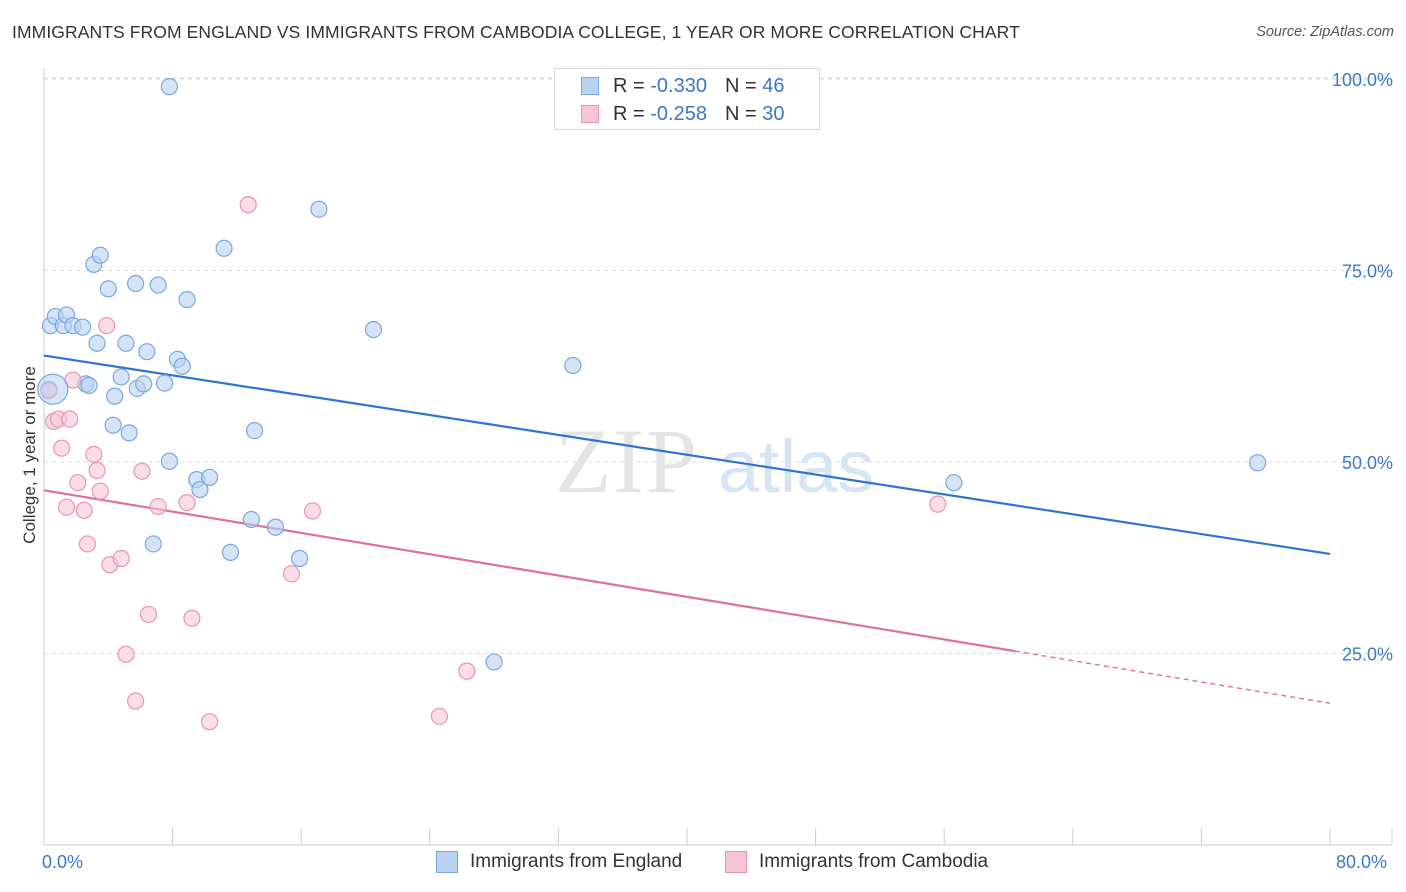 The image size is (1406, 892). I want to click on y-axis-label: College, 1 year or more, so click(29, 455).